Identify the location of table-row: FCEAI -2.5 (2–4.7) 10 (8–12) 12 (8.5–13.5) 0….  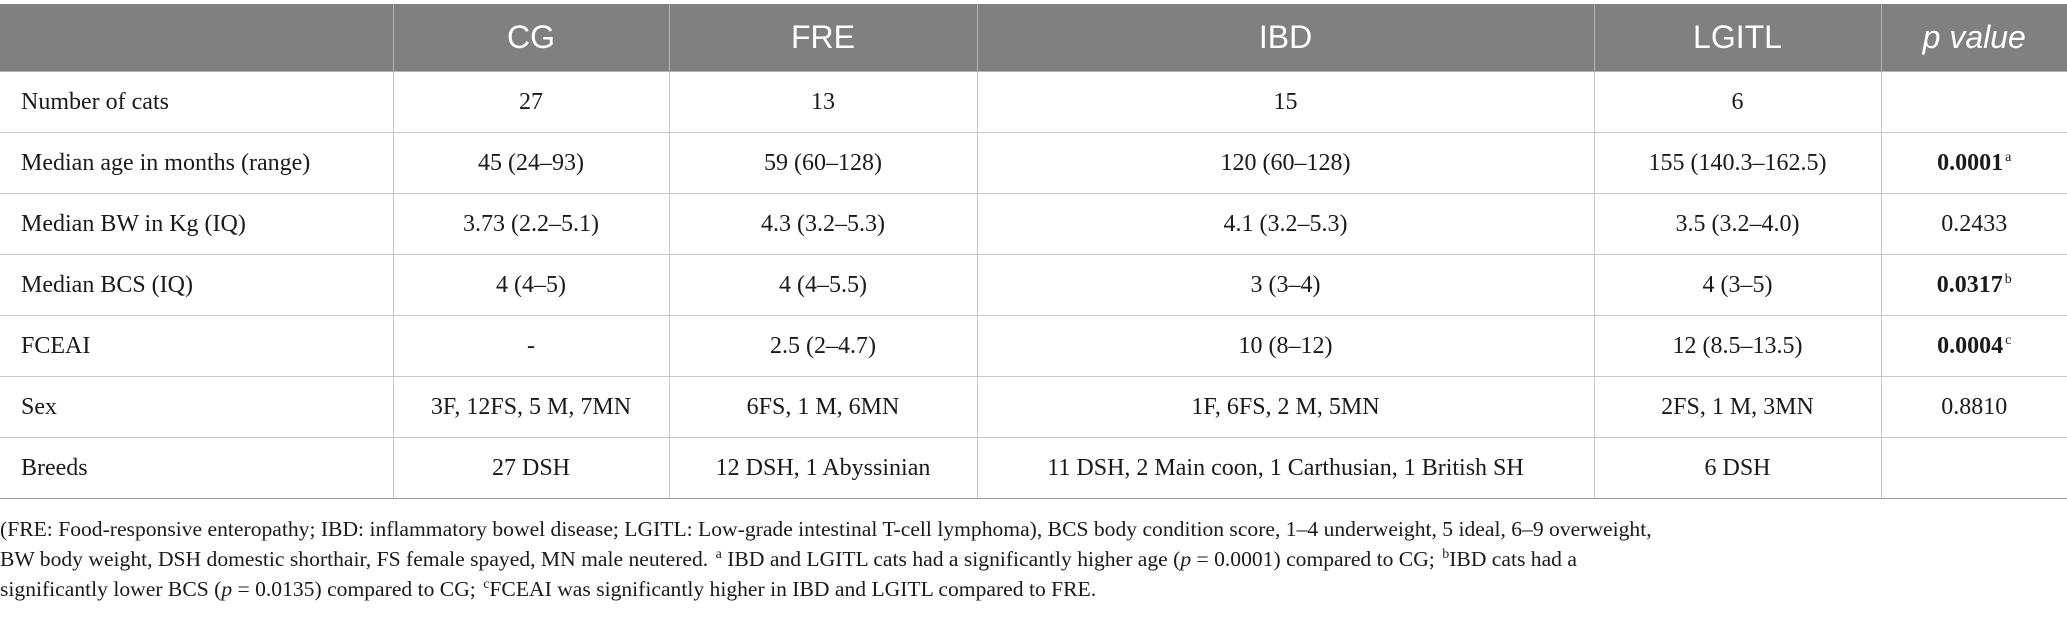
(1033, 346).